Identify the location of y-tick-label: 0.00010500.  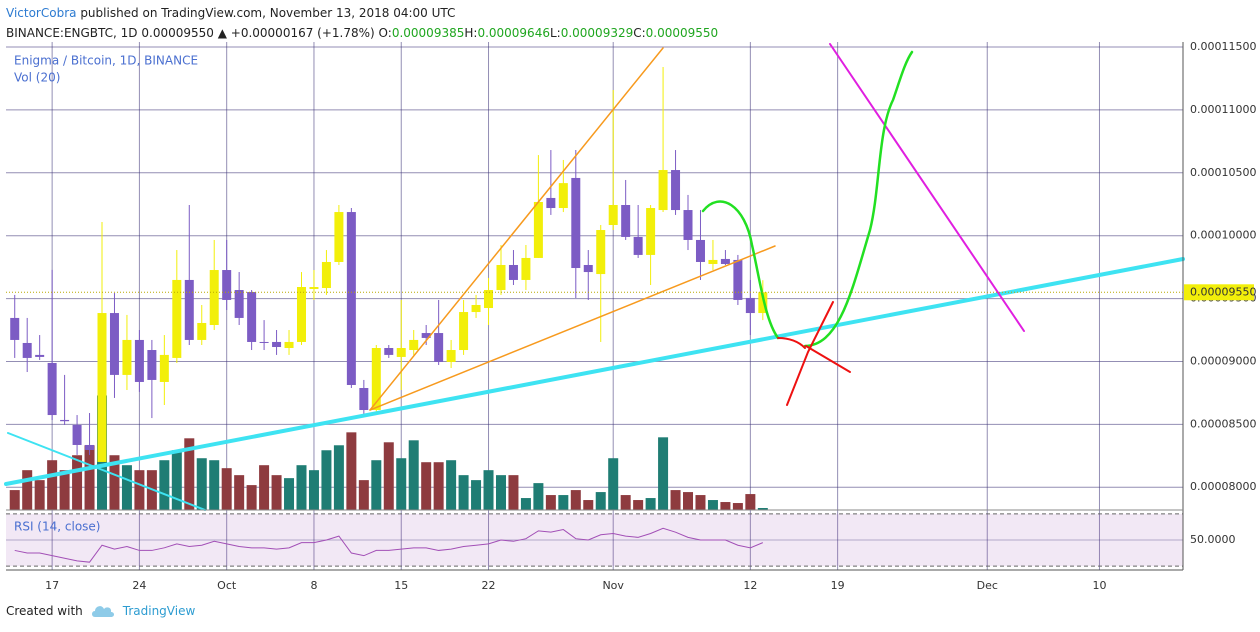
(1223, 172).